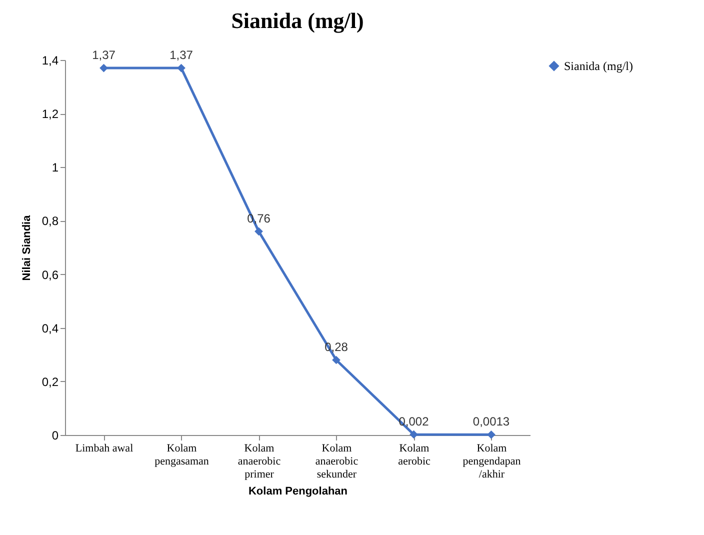 The width and height of the screenshot is (704, 535). I want to click on y-tick-label: 1, so click(55, 167).